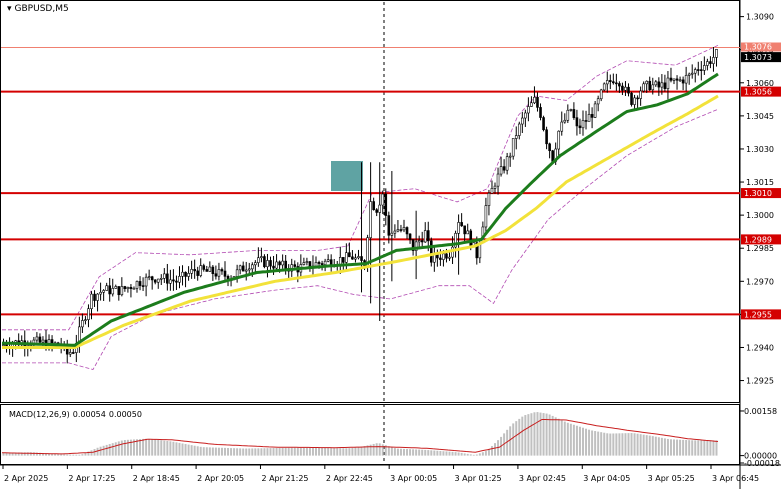  What do you see at coordinates (284, 478) in the screenshot?
I see `time-tick-label: 2 Apr 21:25` at bounding box center [284, 478].